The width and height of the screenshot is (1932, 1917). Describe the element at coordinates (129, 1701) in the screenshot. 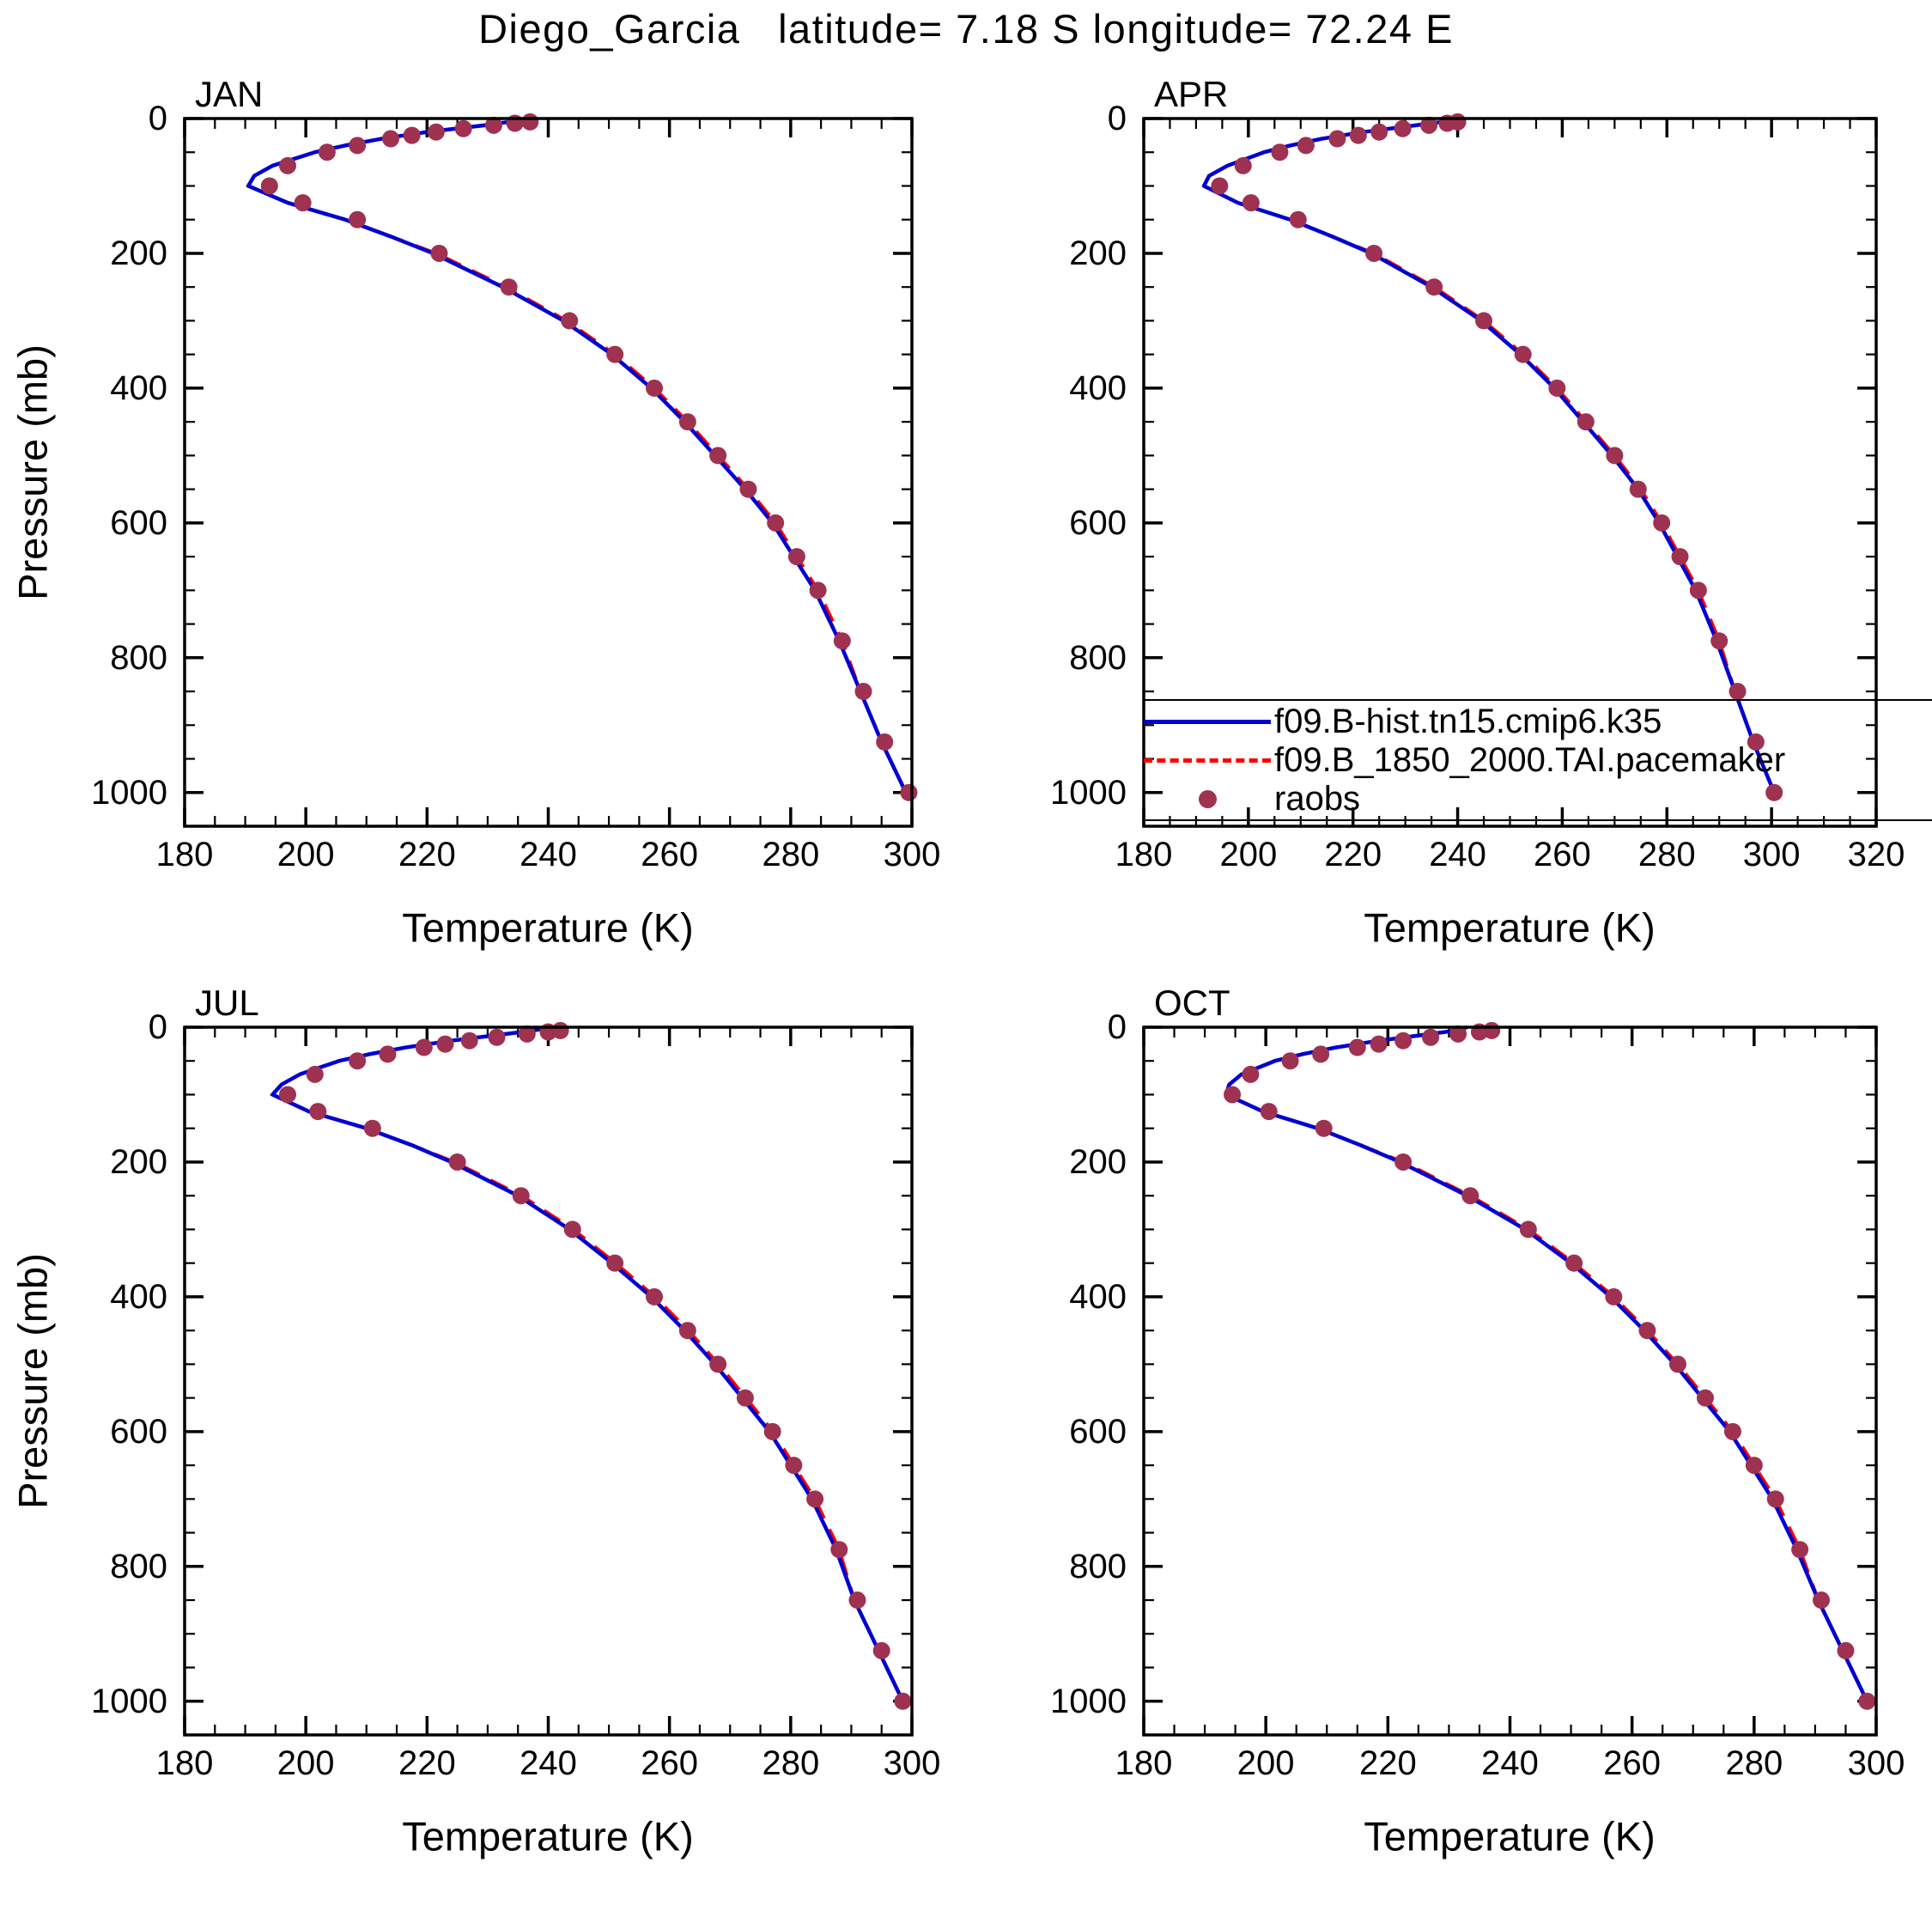

I see `y-tick-label: 1000` at that location.